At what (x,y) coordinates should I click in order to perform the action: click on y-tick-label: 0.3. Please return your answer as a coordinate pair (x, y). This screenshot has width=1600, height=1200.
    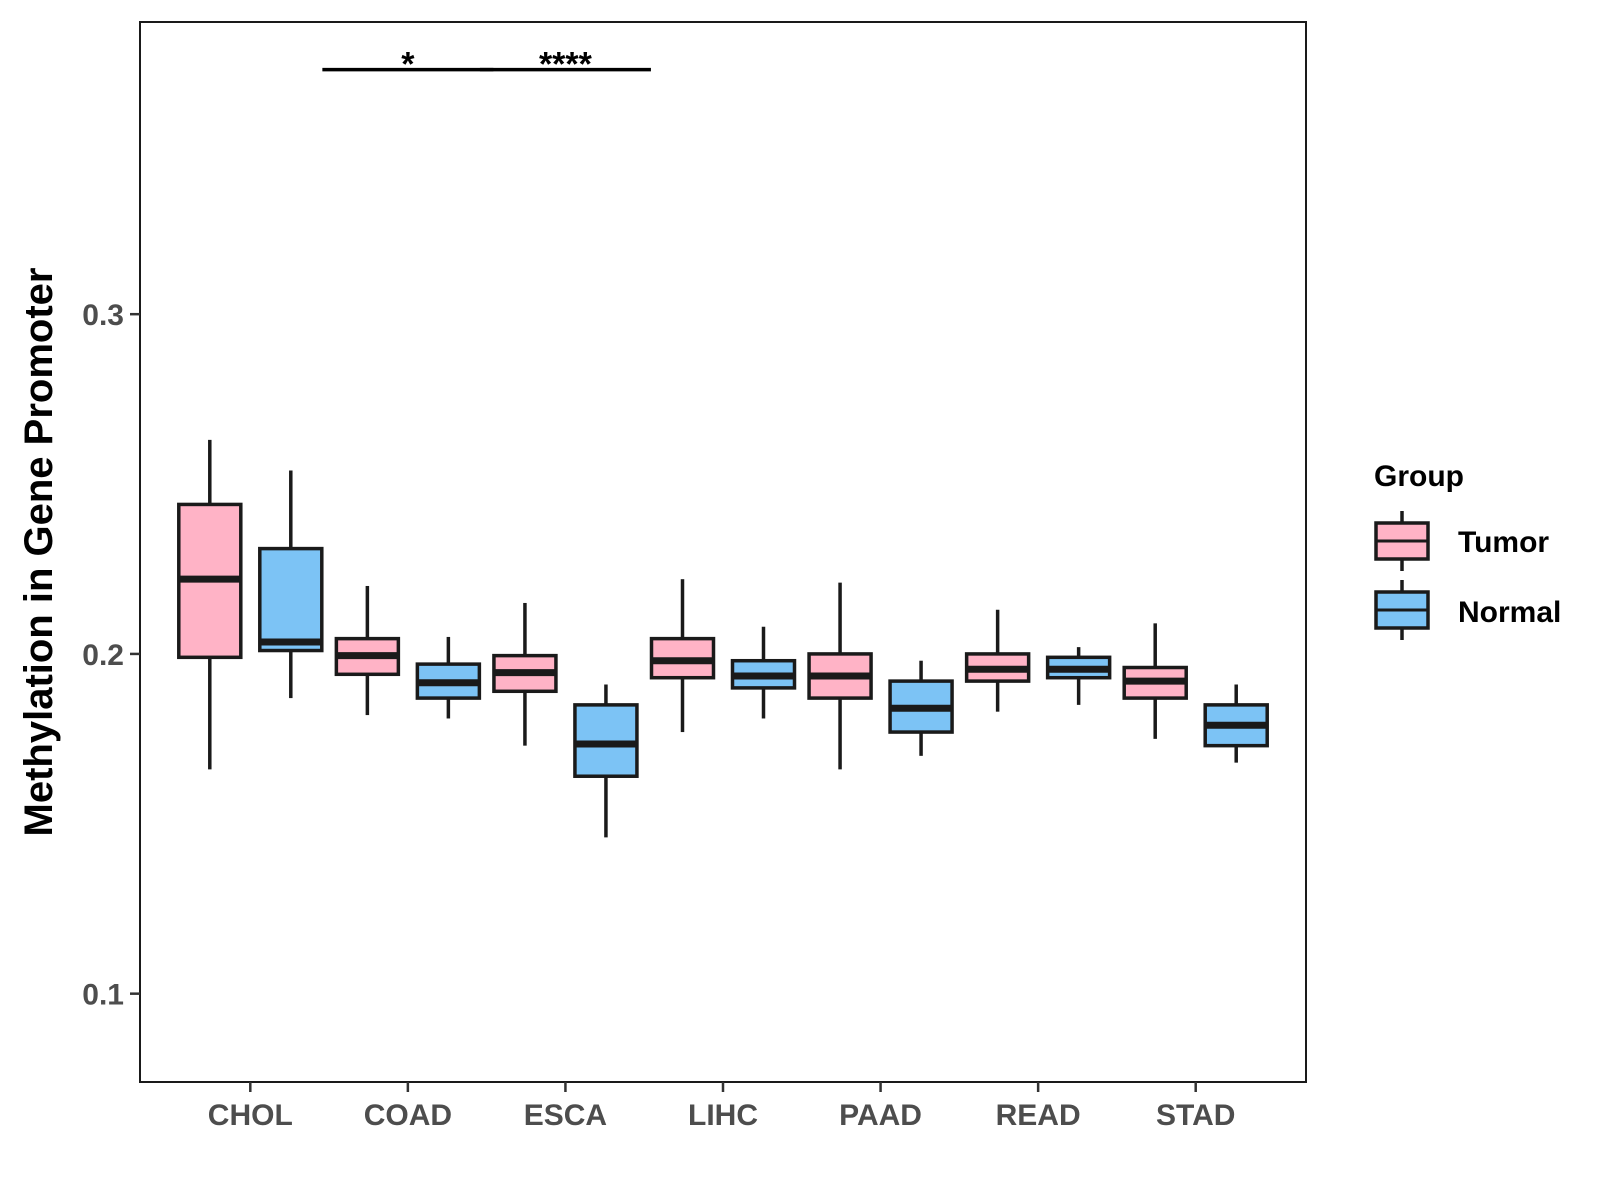
    Looking at the image, I should click on (103, 315).